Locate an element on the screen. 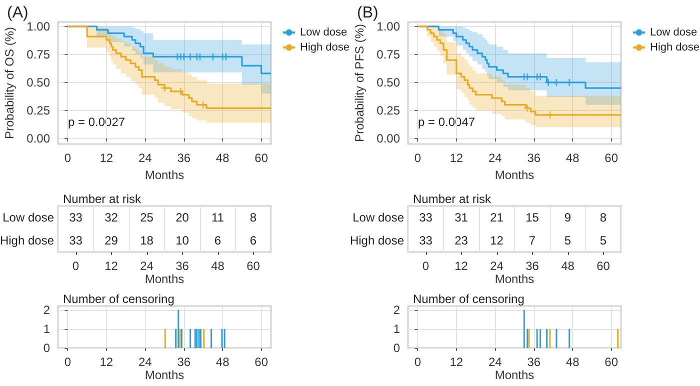  data-label: 15 is located at coordinates (533, 217).